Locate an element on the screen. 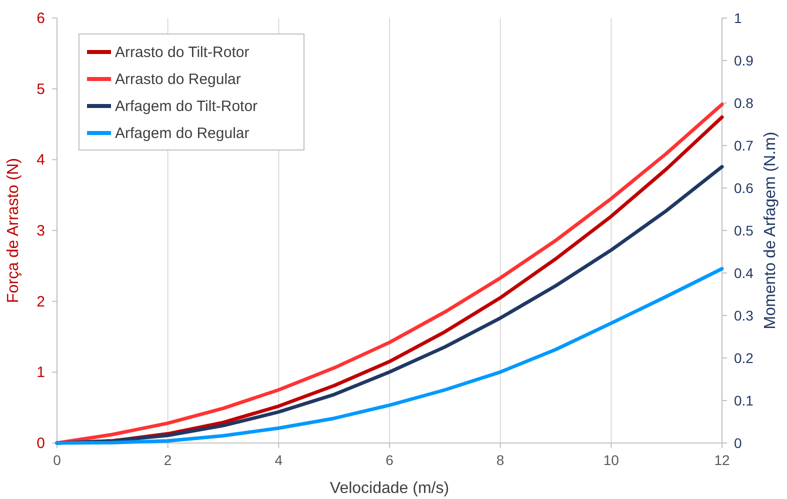  y2-tick-label: 0.2 is located at coordinates (744, 358).